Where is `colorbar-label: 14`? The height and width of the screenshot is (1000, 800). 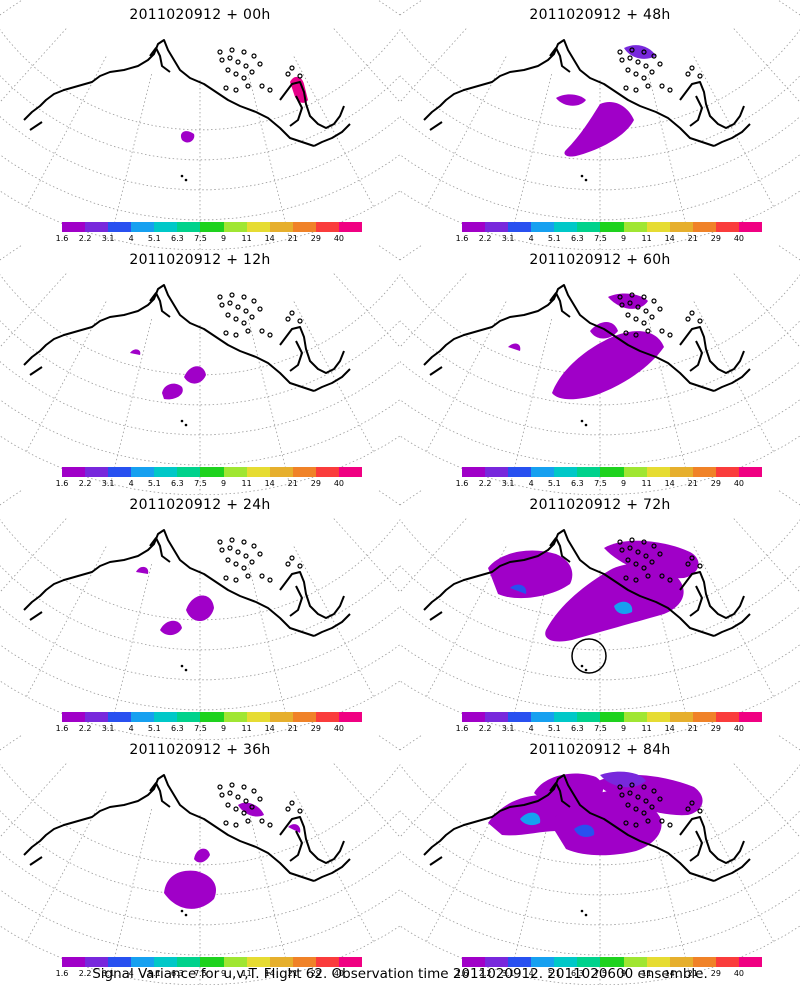 colorbar-label: 14 is located at coordinates (669, 483).